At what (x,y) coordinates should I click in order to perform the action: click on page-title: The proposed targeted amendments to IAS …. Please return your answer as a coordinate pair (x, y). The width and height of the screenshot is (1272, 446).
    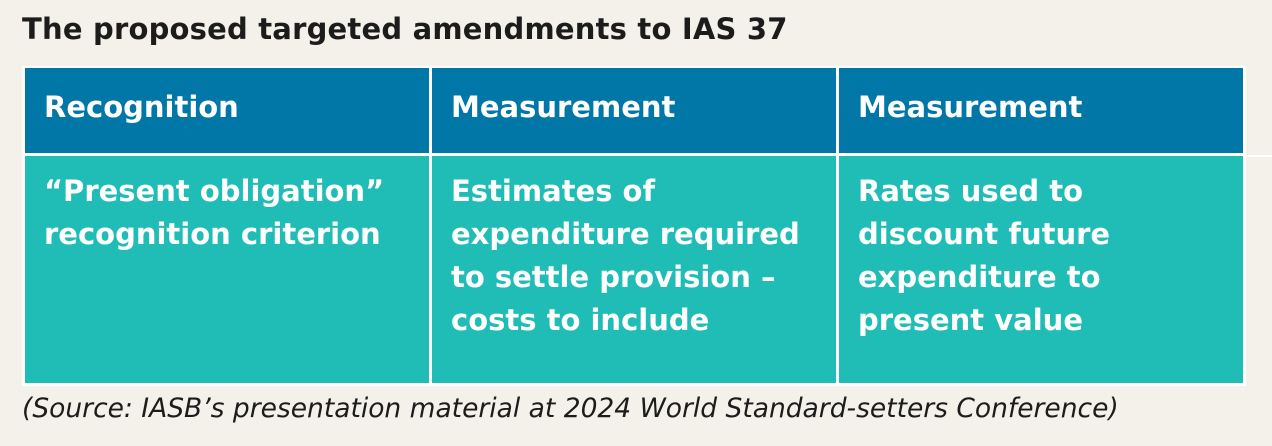
    Looking at the image, I should click on (405, 29).